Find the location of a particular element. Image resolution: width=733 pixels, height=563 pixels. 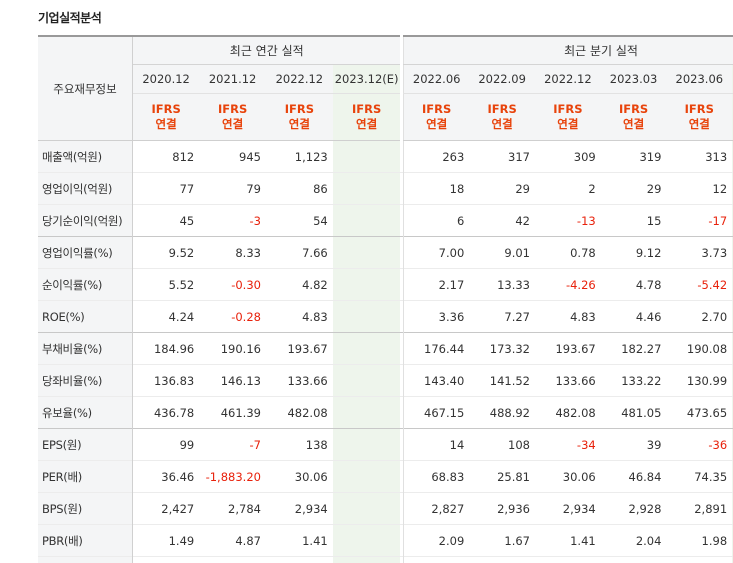

quarter-value-cell: 2,891 is located at coordinates (711, 508).